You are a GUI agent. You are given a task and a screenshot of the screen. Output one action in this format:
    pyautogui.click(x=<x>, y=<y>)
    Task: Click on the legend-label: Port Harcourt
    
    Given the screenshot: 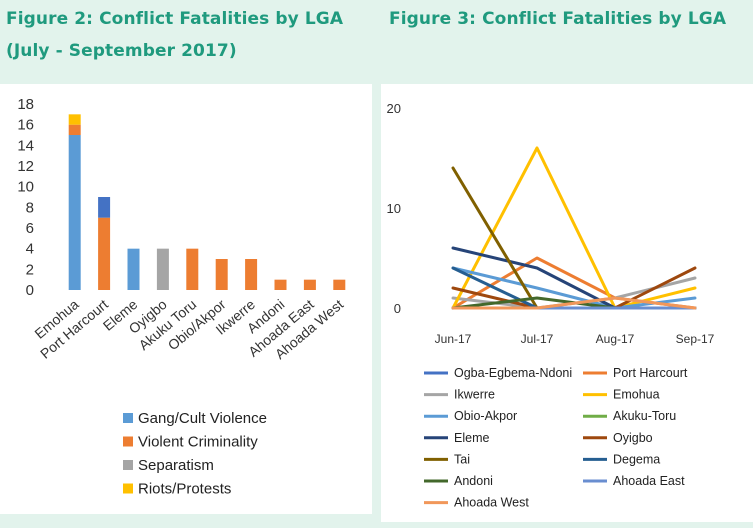 What is the action you would take?
    pyautogui.click(x=650, y=373)
    